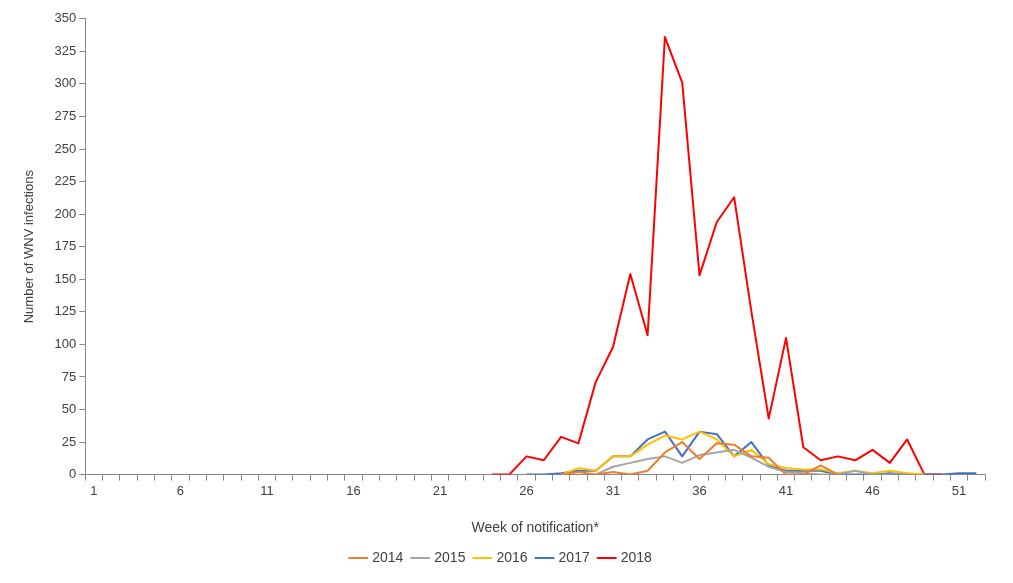 The width and height of the screenshot is (1013, 583). What do you see at coordinates (535, 527) in the screenshot?
I see `x-axis-title: Week of notification*` at bounding box center [535, 527].